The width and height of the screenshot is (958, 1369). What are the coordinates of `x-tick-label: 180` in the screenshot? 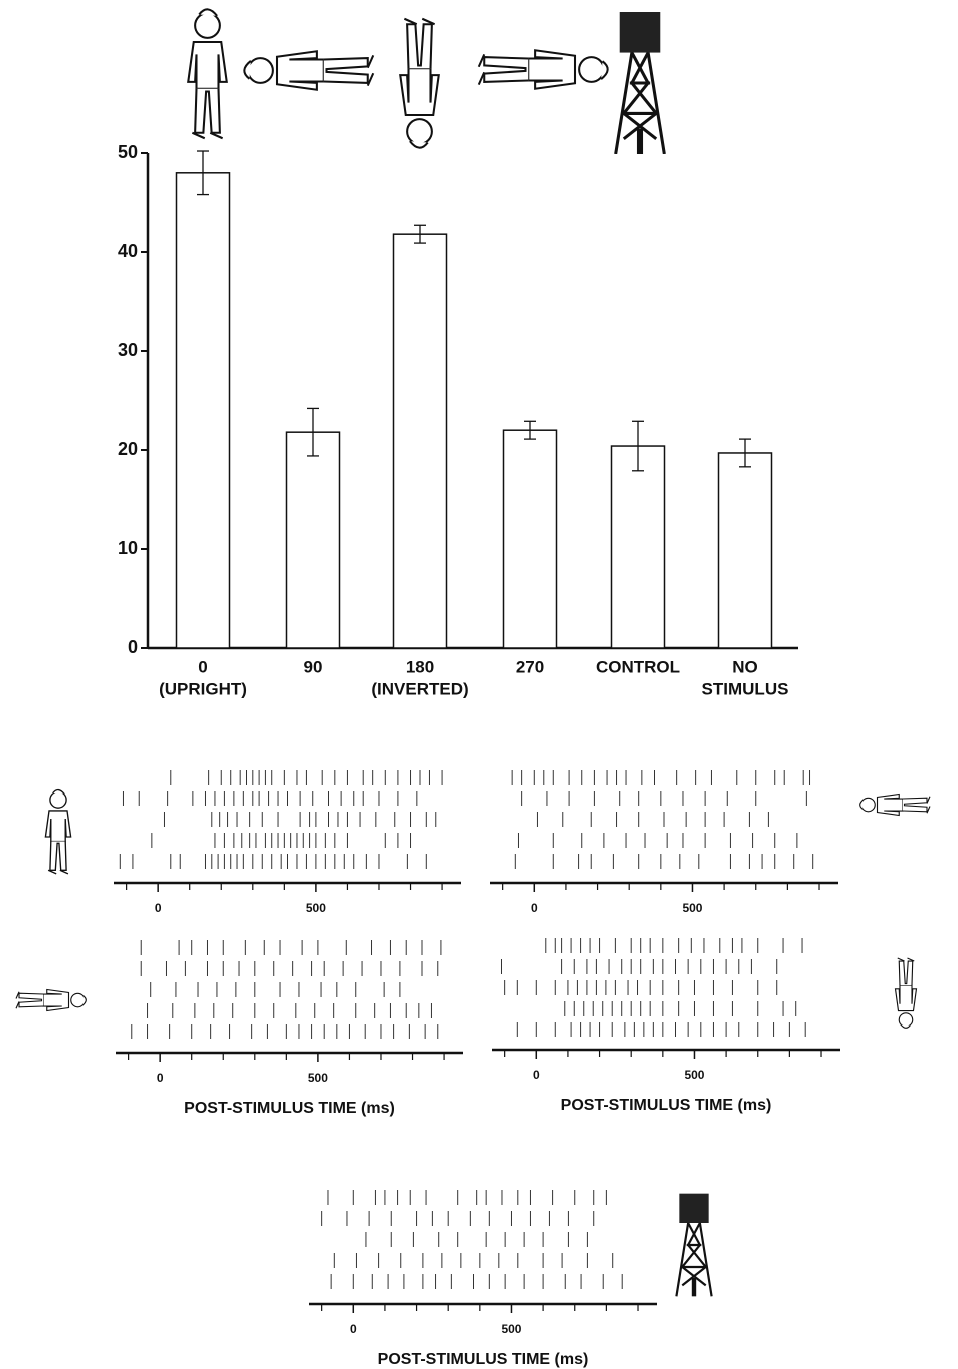 It's located at (420, 666).